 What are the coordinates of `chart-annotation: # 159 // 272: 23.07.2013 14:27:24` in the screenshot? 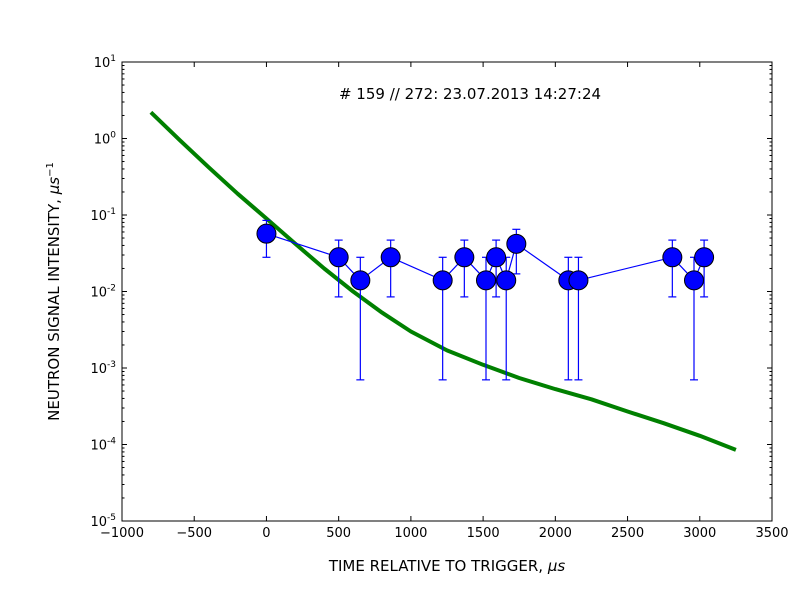 It's located at (470, 94).